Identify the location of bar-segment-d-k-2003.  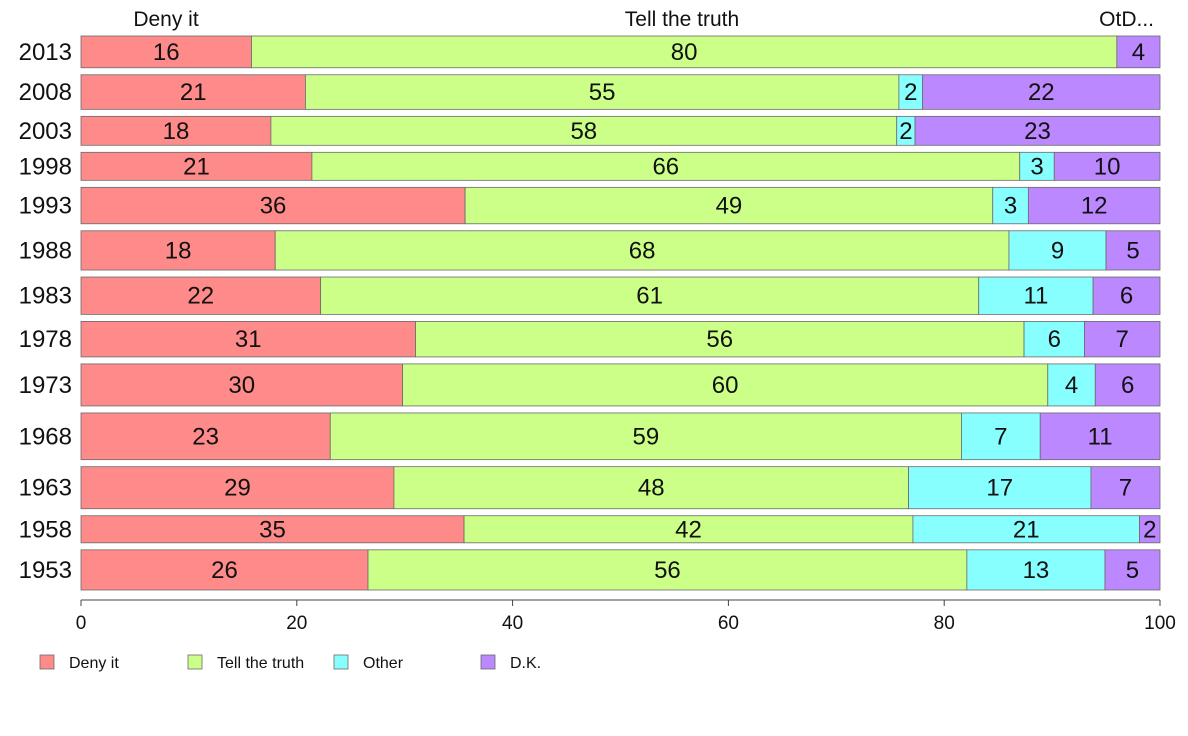
(1037, 130).